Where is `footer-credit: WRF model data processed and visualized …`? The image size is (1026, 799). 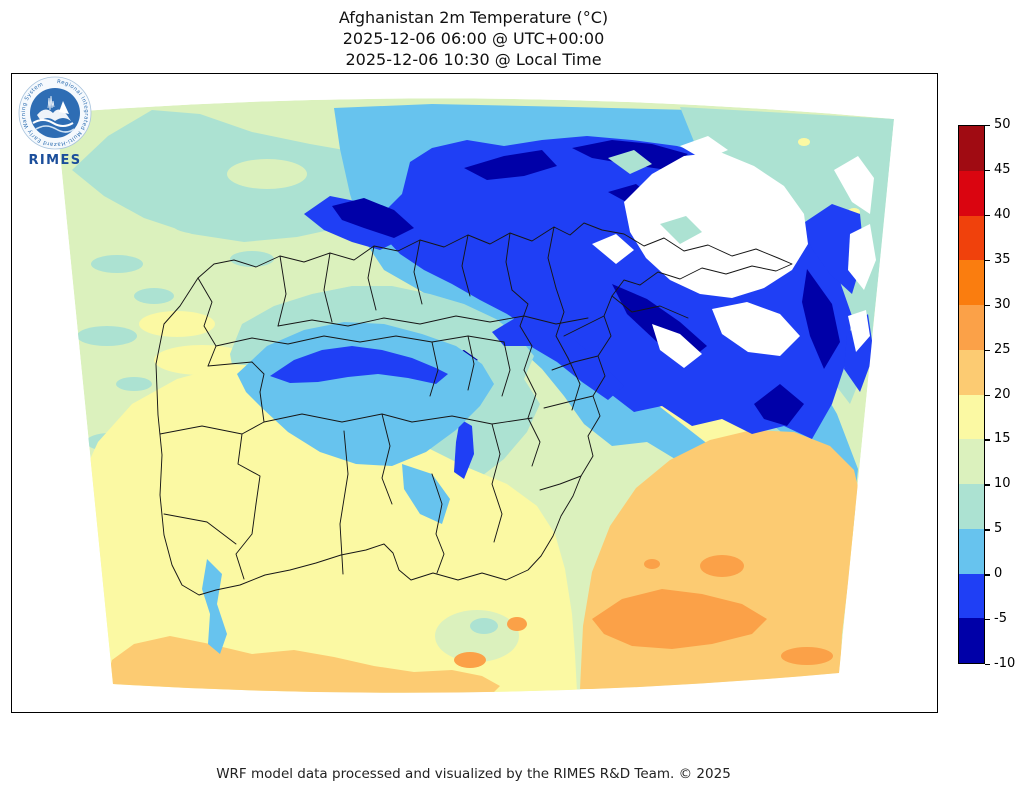 footer-credit: WRF model data processed and visualized … is located at coordinates (473, 774).